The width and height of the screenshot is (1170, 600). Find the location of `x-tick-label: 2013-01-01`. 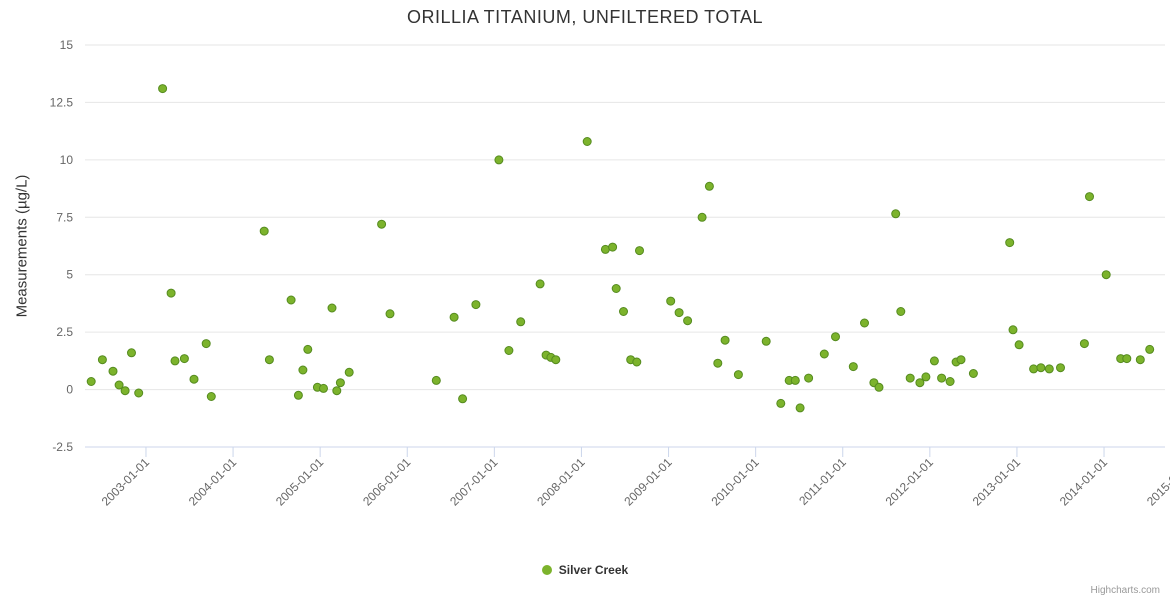

x-tick-label: 2013-01-01 is located at coordinates (997, 482).